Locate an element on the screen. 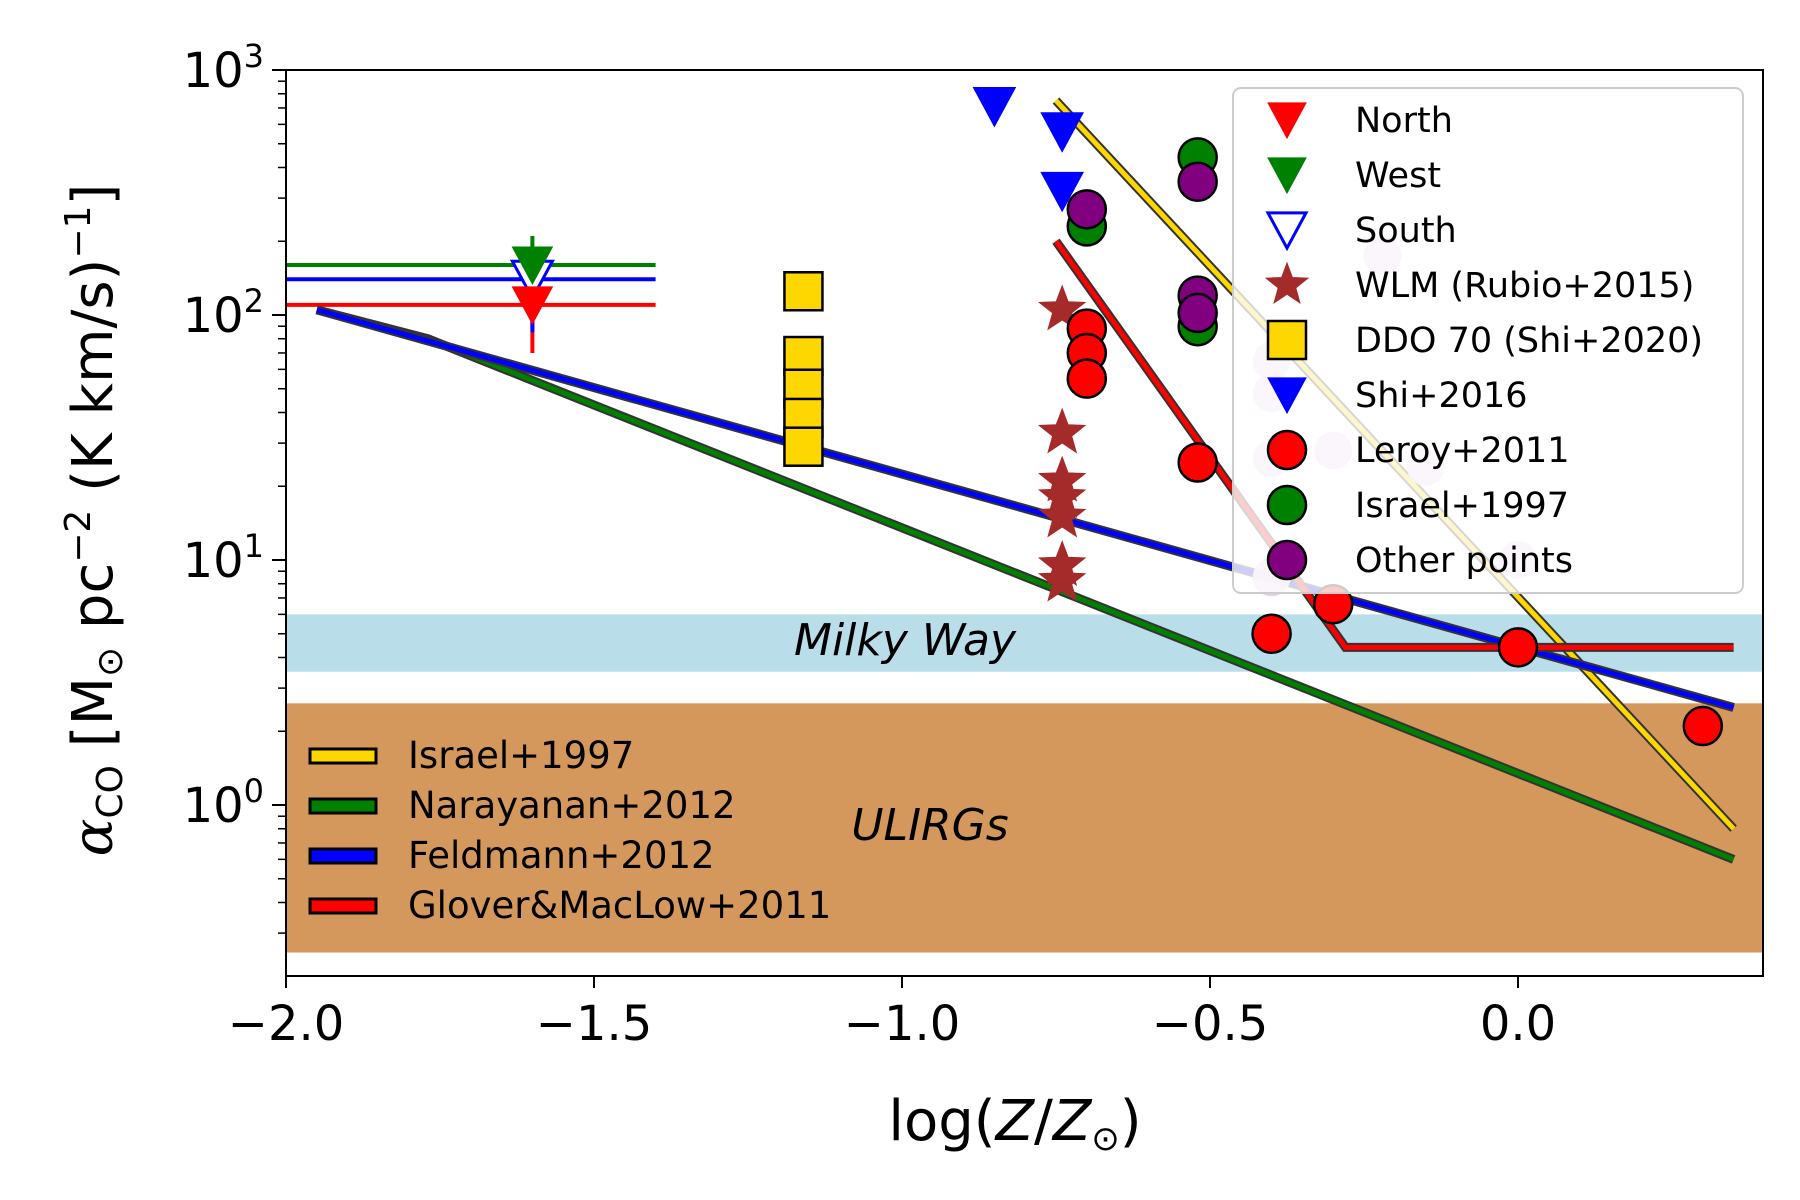 The width and height of the screenshot is (1800, 1200). legend-line-narayanan-2012 is located at coordinates (343, 806).